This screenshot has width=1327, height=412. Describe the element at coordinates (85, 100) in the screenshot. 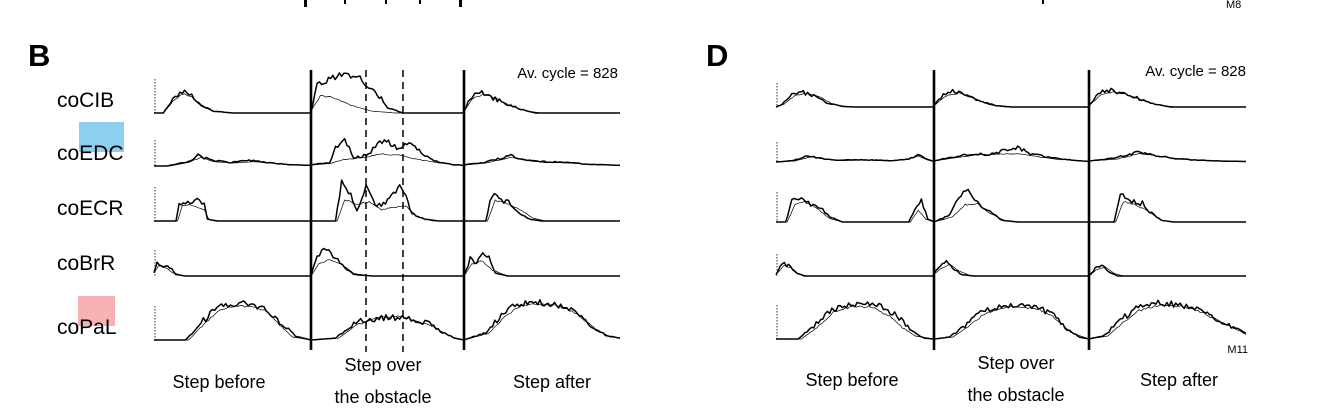

I see `muscle-label-cocib: coCIB` at that location.